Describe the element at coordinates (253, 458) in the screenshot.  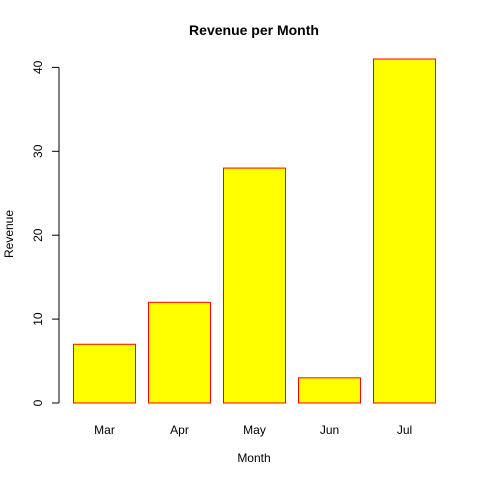
I see `x-axis-label: Month` at that location.